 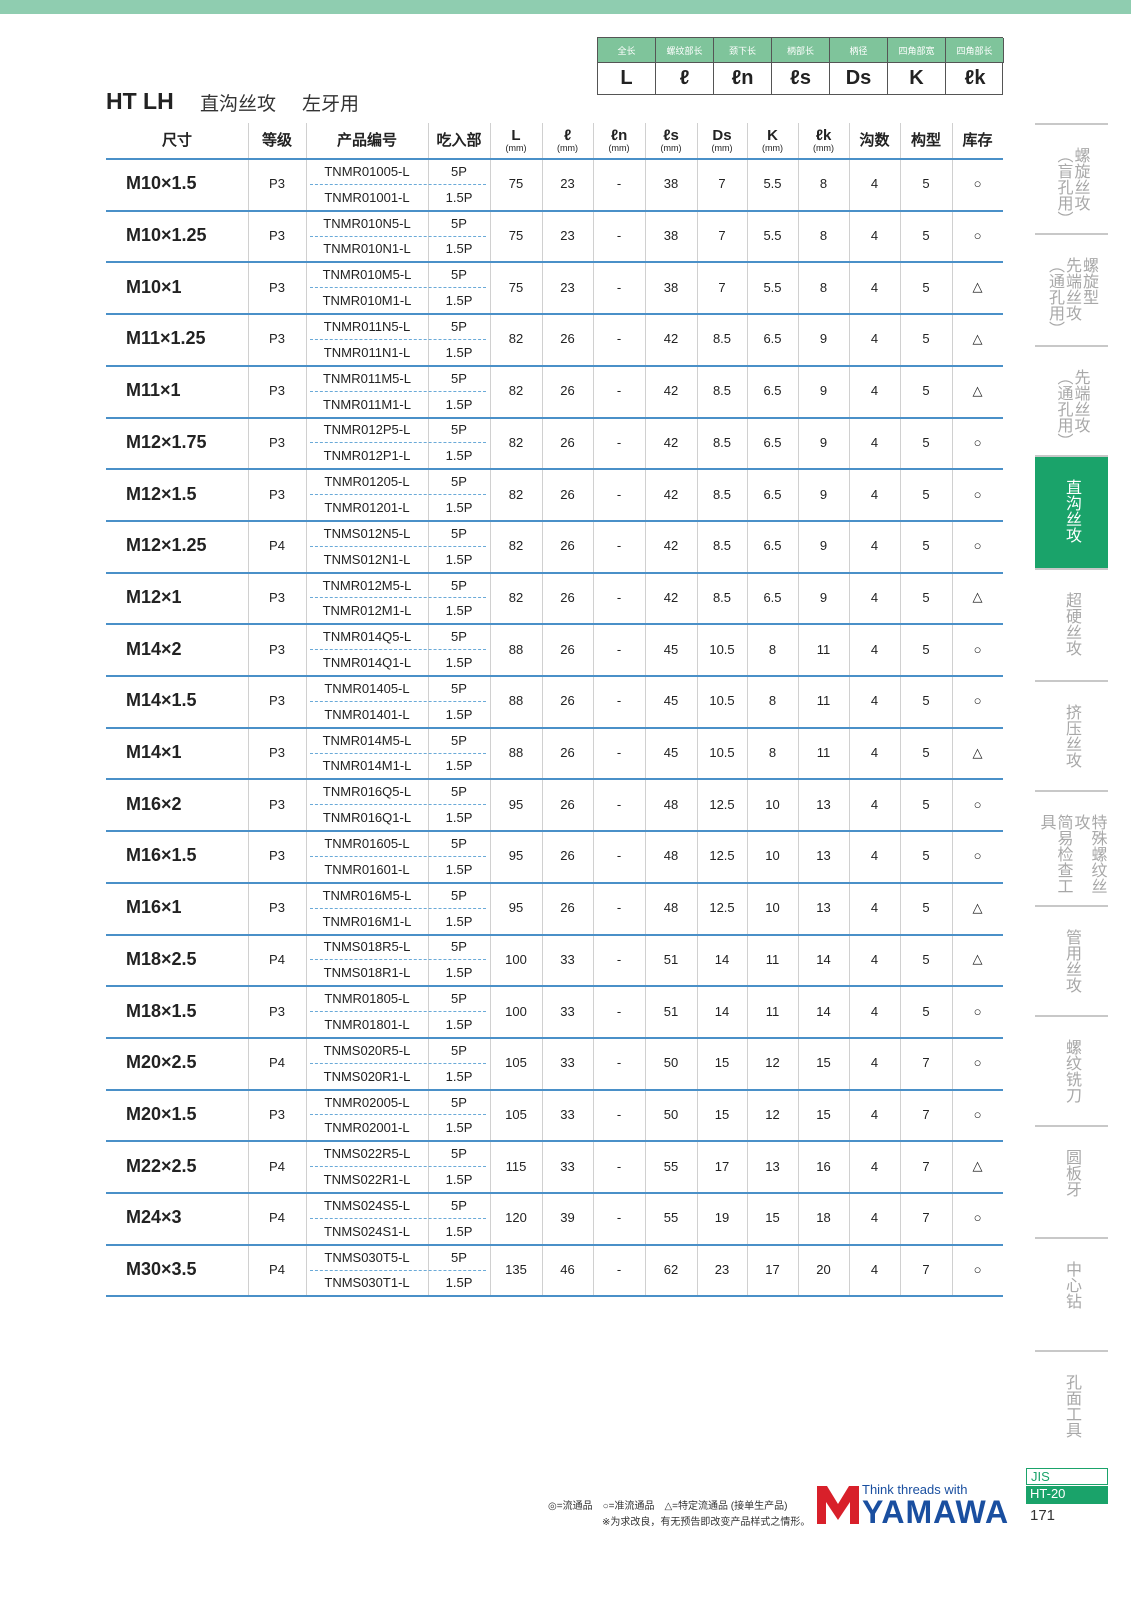 I want to click on row-rule, so click(x=554, y=831).